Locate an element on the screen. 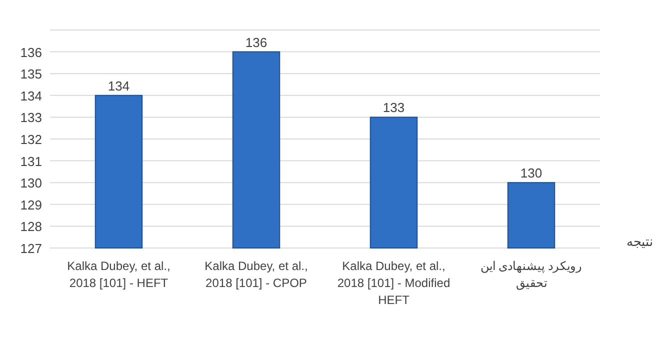 This screenshot has width=662, height=340. data-label: 136 is located at coordinates (256, 42).